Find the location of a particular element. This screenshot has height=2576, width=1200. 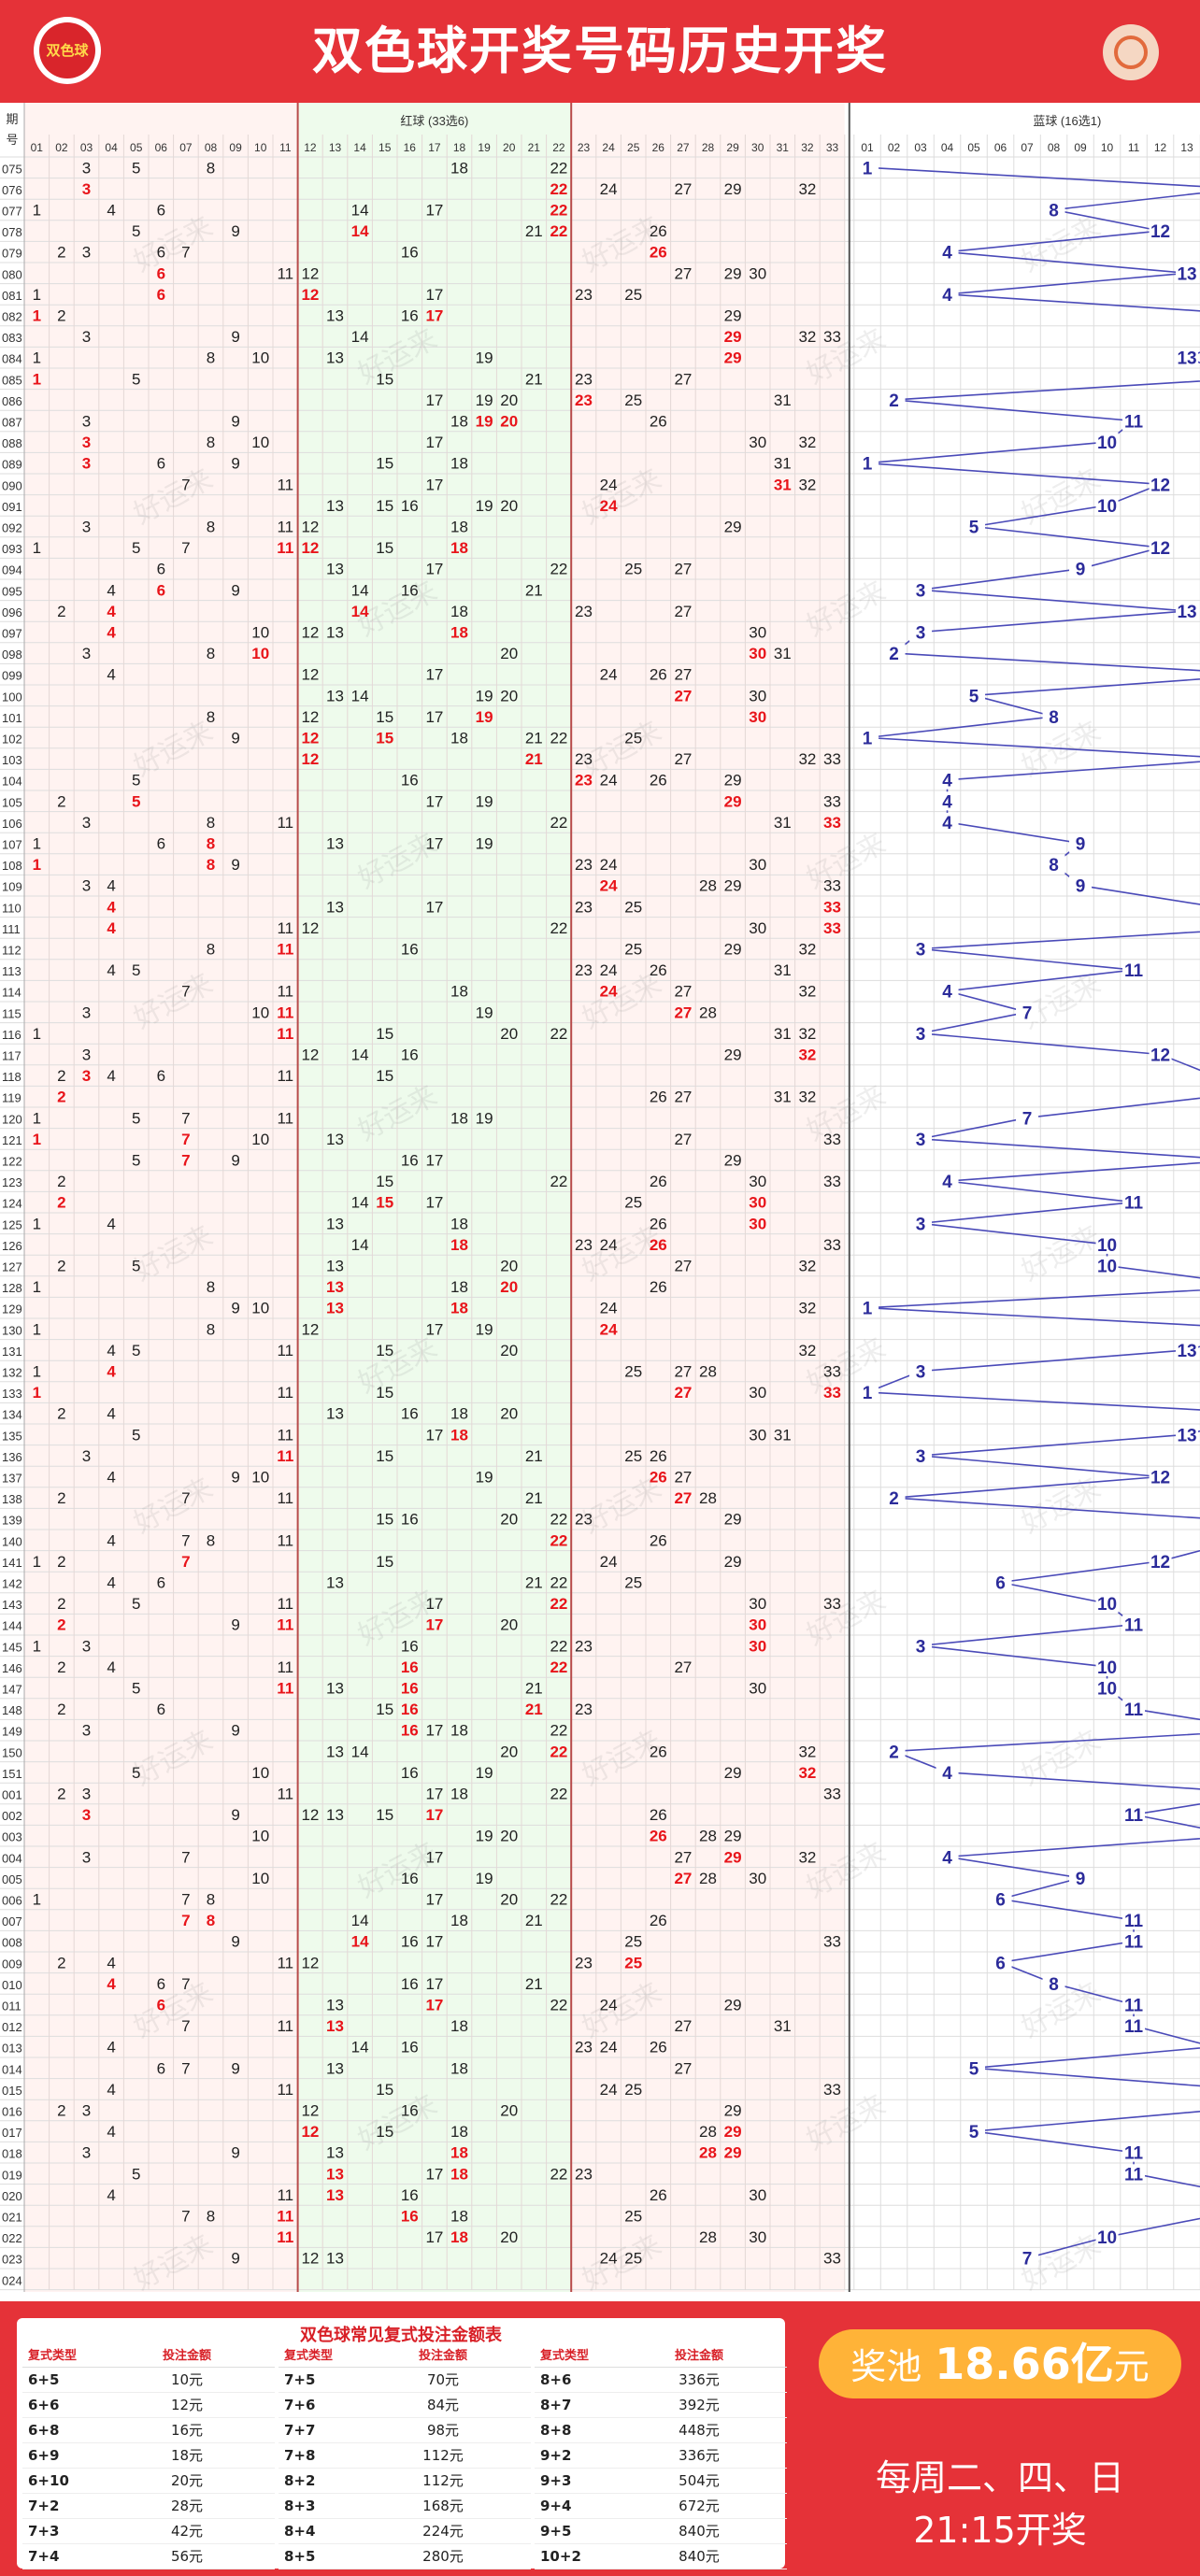

red-column-header: 24 is located at coordinates (608, 147).